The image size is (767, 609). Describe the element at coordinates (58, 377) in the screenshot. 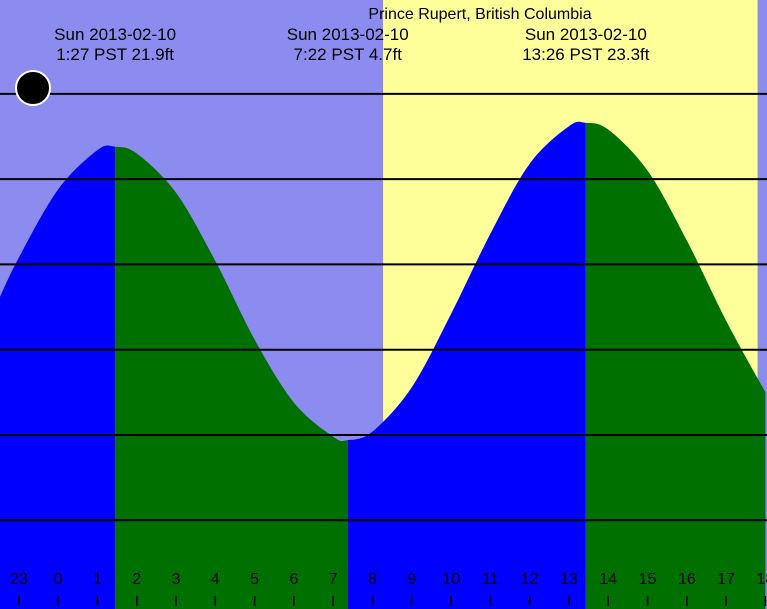

I see `rising-tide-area` at that location.